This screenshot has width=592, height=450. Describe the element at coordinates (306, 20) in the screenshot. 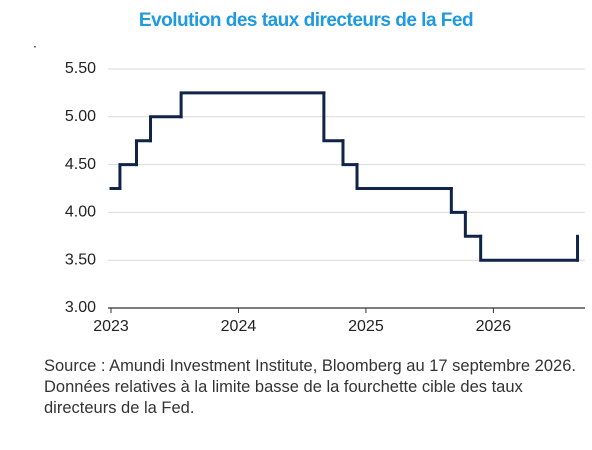

I see `chart-title: Evolution des taux directeurs de la Fed` at that location.